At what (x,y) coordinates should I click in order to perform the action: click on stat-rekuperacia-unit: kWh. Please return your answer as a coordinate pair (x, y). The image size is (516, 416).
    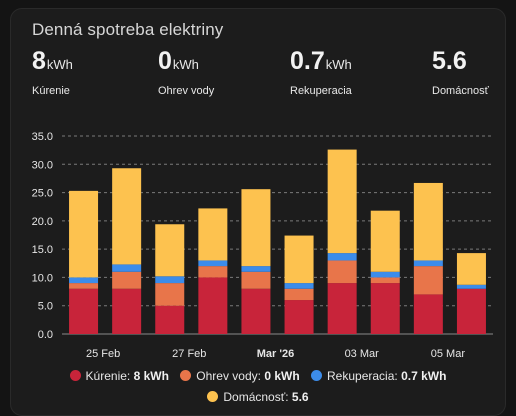
    Looking at the image, I should click on (338, 64).